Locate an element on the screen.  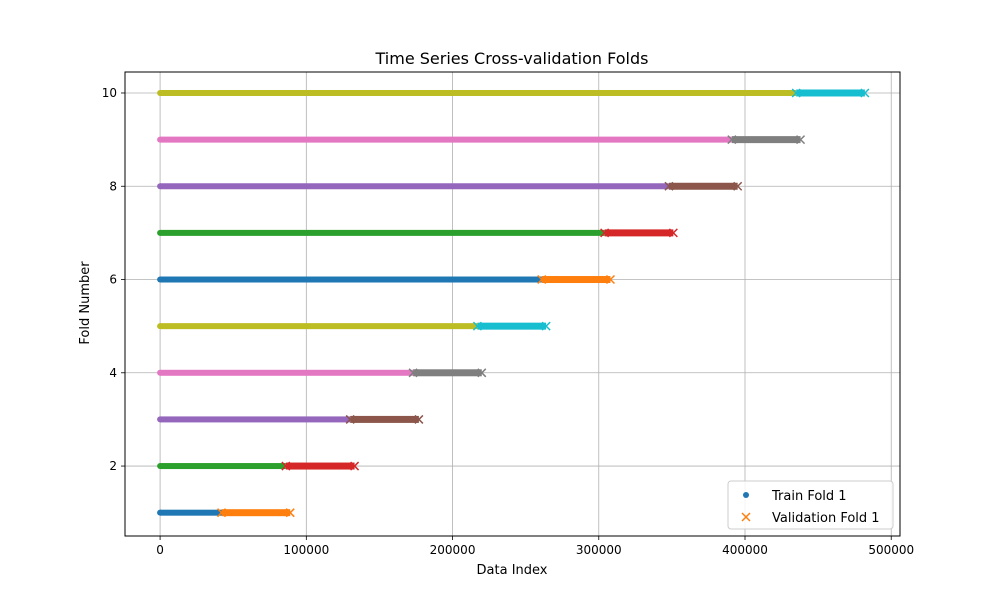
y-tick-label: 10 is located at coordinates (109, 93).